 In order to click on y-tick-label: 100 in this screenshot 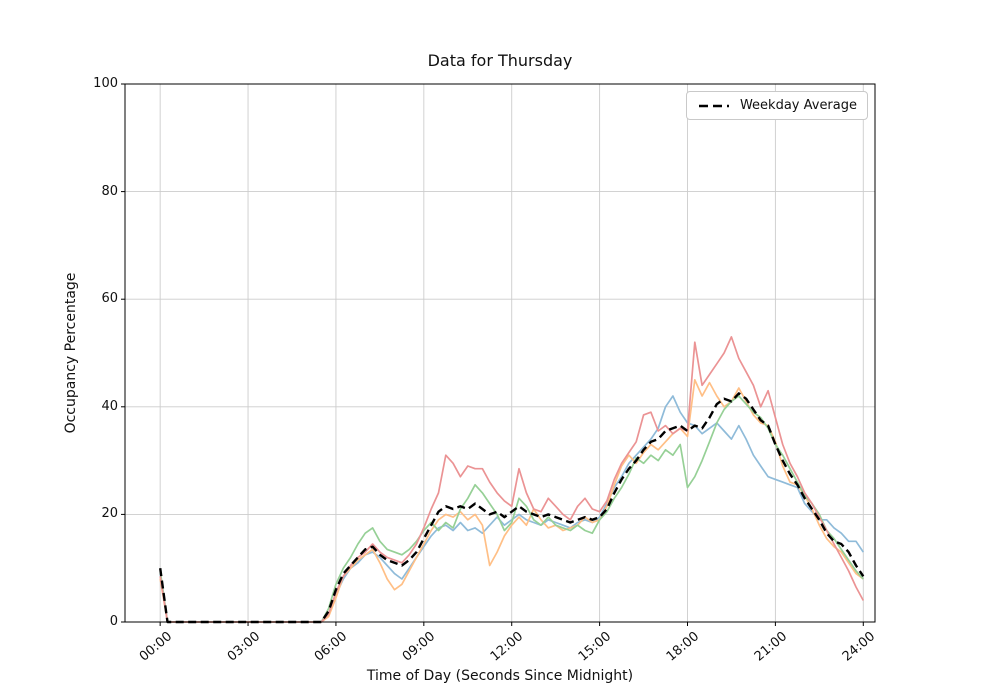, I will do `click(105, 83)`.